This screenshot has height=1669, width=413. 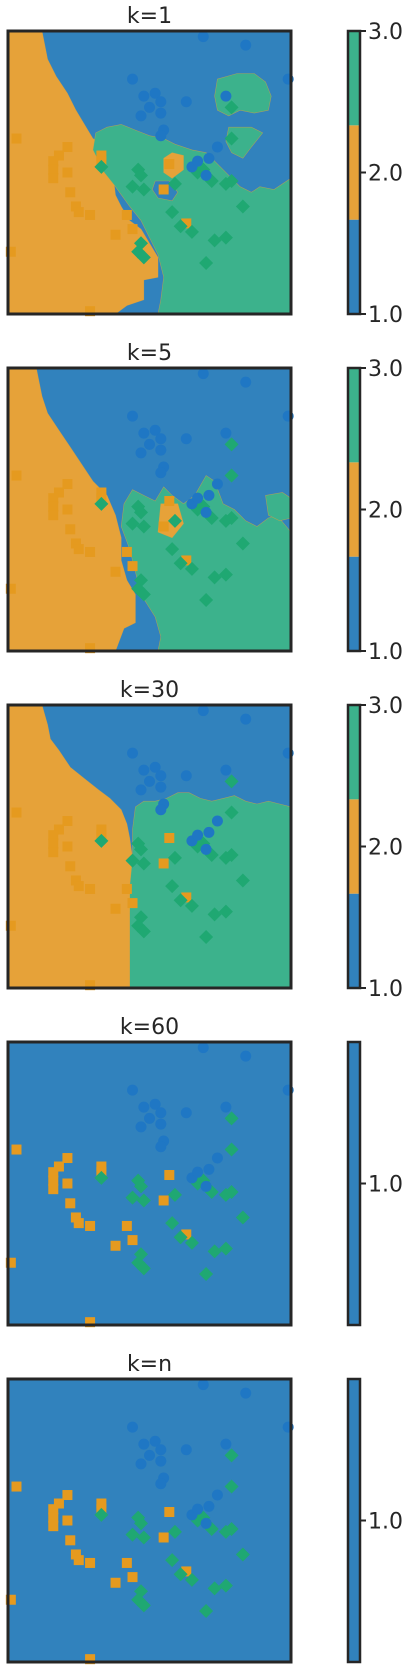 What do you see at coordinates (374, 1183) in the screenshot?
I see `colorbar: 1.0` at bounding box center [374, 1183].